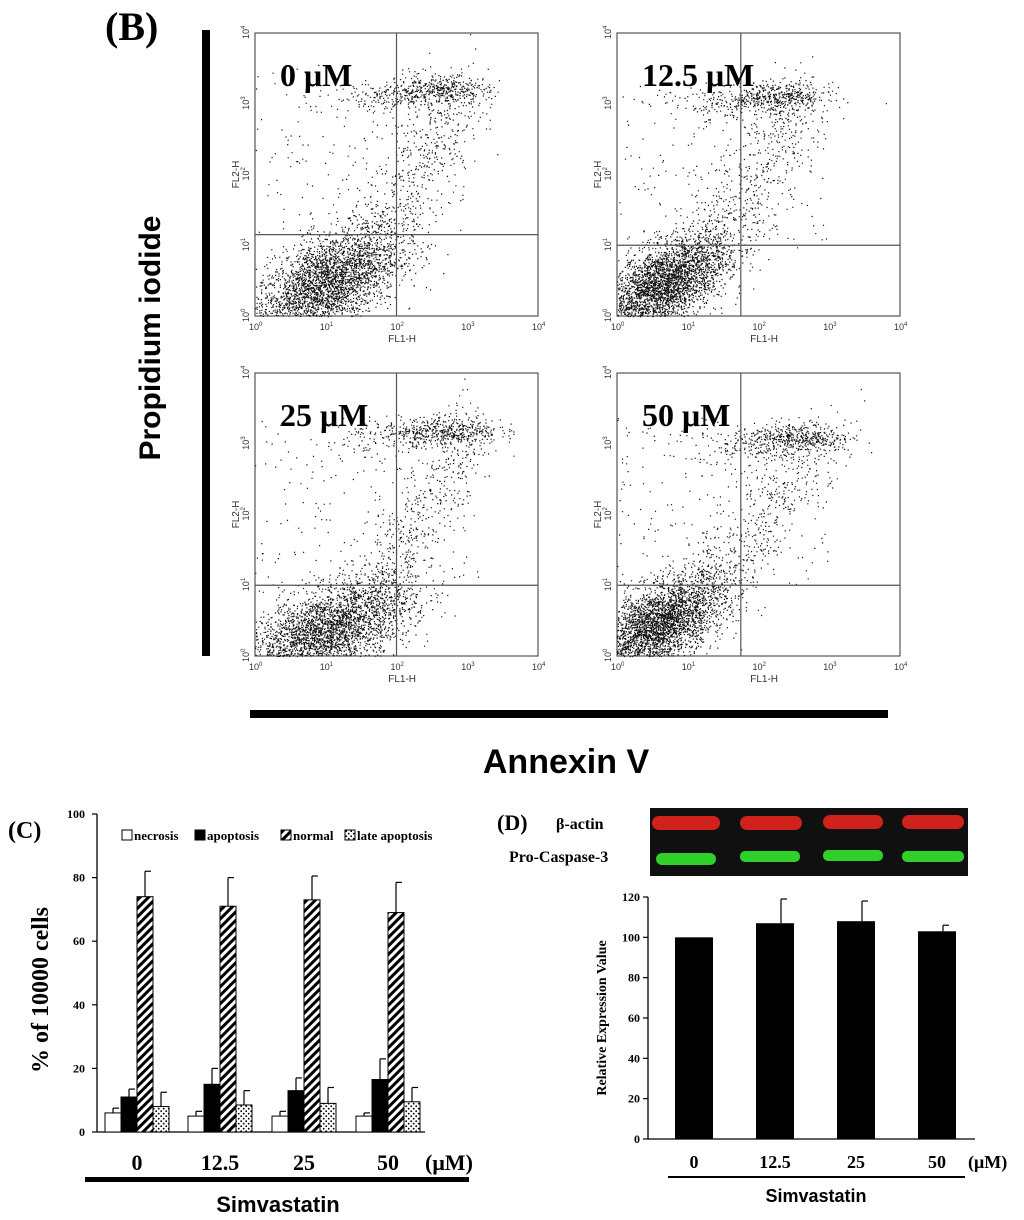 This screenshot has height=1220, width=1024. I want to click on concentration-label: 50 μM, so click(686, 415).